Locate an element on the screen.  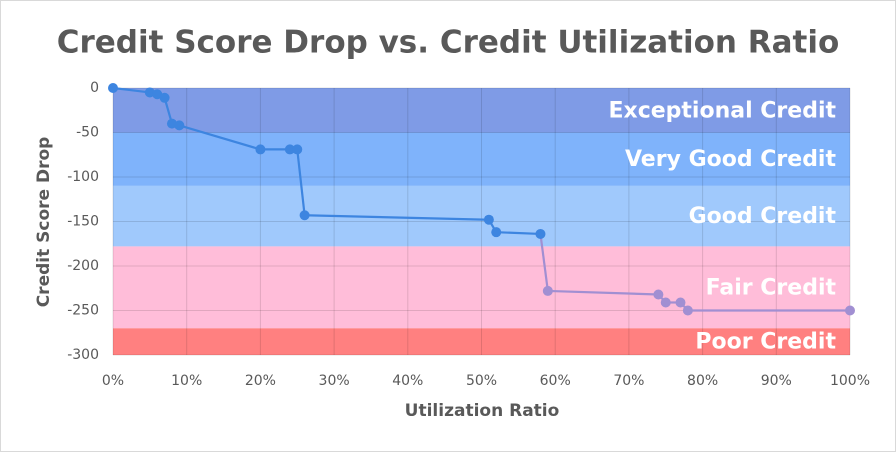
x-tick-label: 90% is located at coordinates (776, 381).